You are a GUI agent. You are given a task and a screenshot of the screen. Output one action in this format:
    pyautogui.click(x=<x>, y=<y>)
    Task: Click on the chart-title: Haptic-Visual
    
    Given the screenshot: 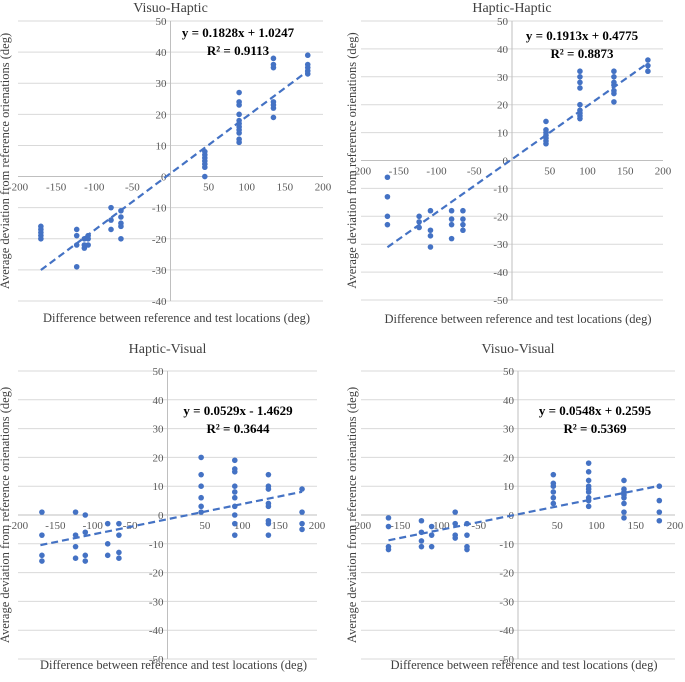 What is the action you would take?
    pyautogui.click(x=168, y=349)
    